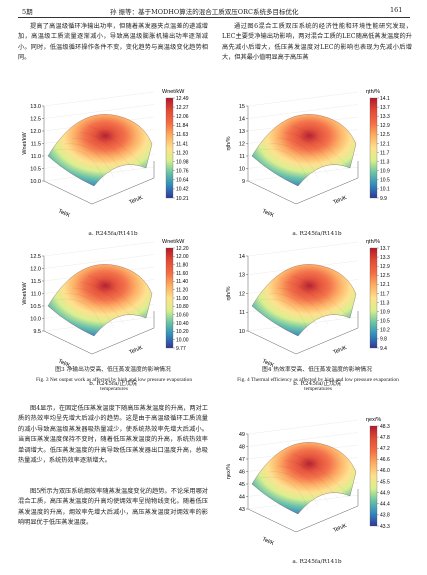 This screenshot has height=575, width=427. What do you see at coordinates (385, 303) in the screenshot?
I see `colorbar-tick-label: 11.3` at bounding box center [385, 303].